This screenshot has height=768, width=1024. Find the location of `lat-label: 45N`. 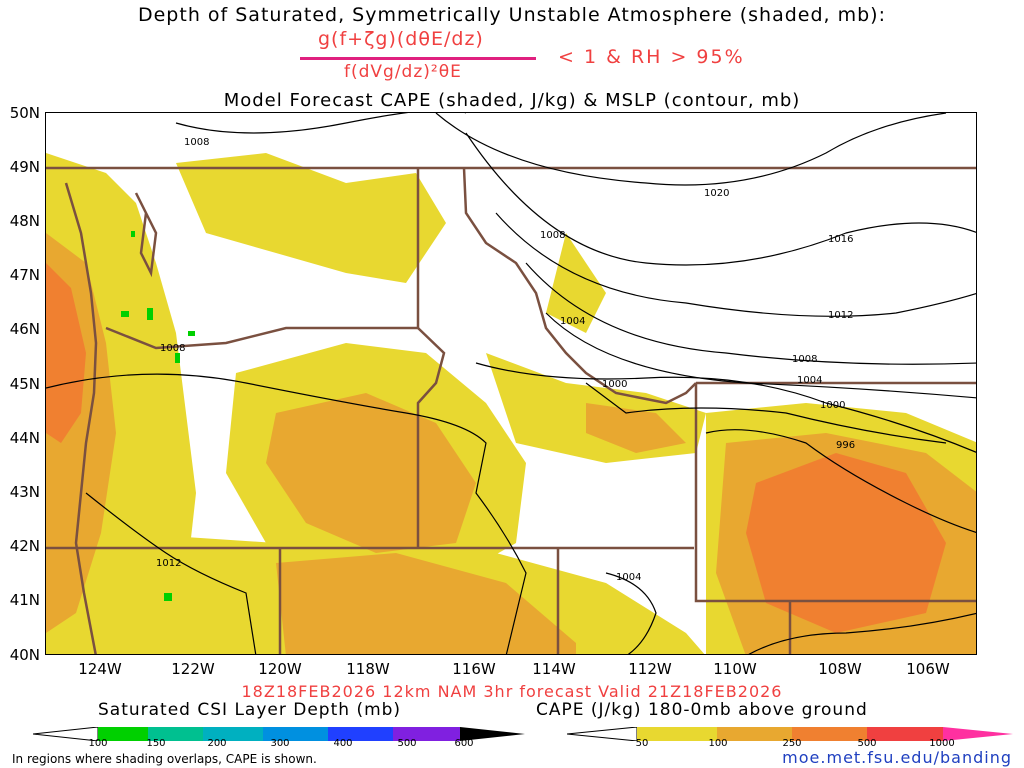

lat-label: 45N is located at coordinates (24, 384).